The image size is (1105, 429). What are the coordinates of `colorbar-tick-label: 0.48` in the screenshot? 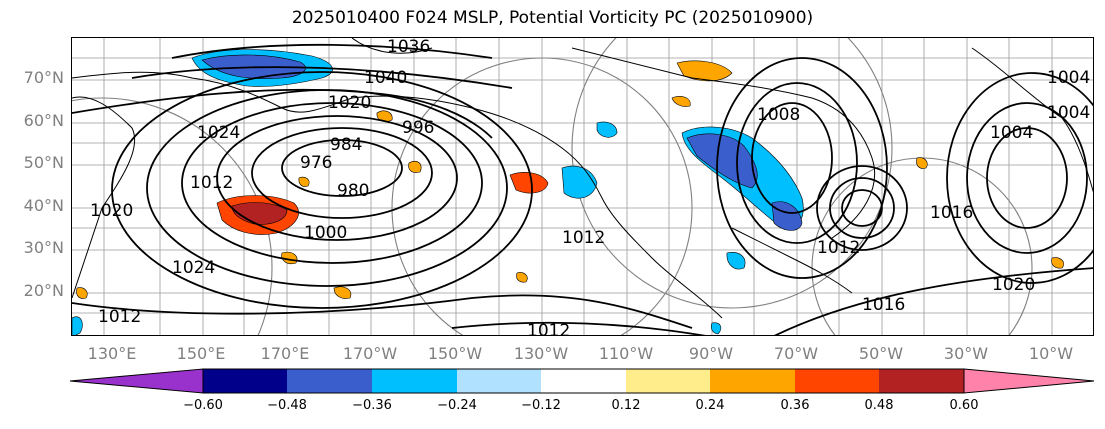 It's located at (879, 405).